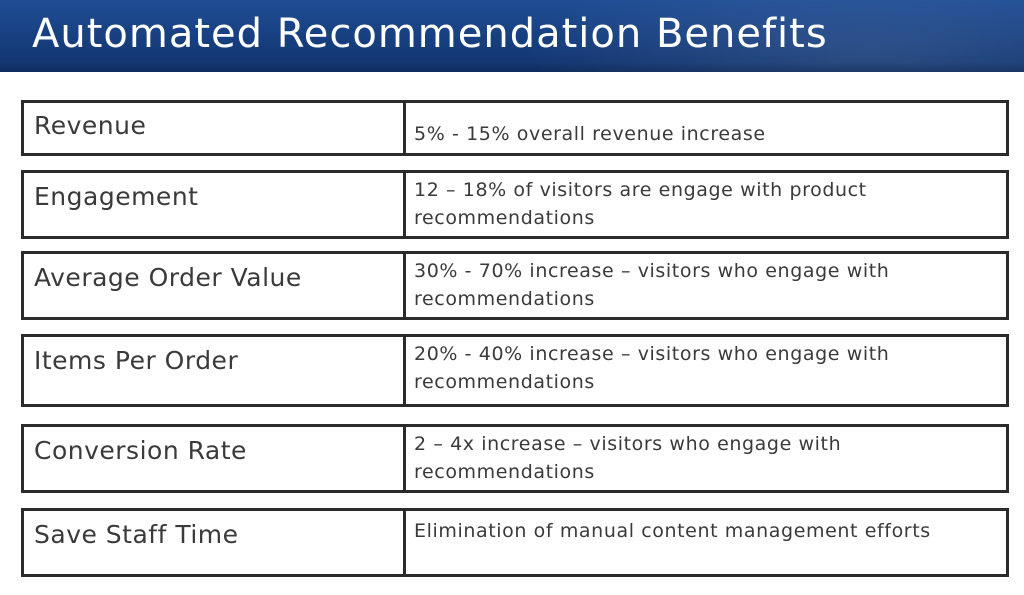 Image resolution: width=1024 pixels, height=595 pixels. Describe the element at coordinates (430, 34) in the screenshot. I see `page-title: Automated Recommendation Benefits` at that location.